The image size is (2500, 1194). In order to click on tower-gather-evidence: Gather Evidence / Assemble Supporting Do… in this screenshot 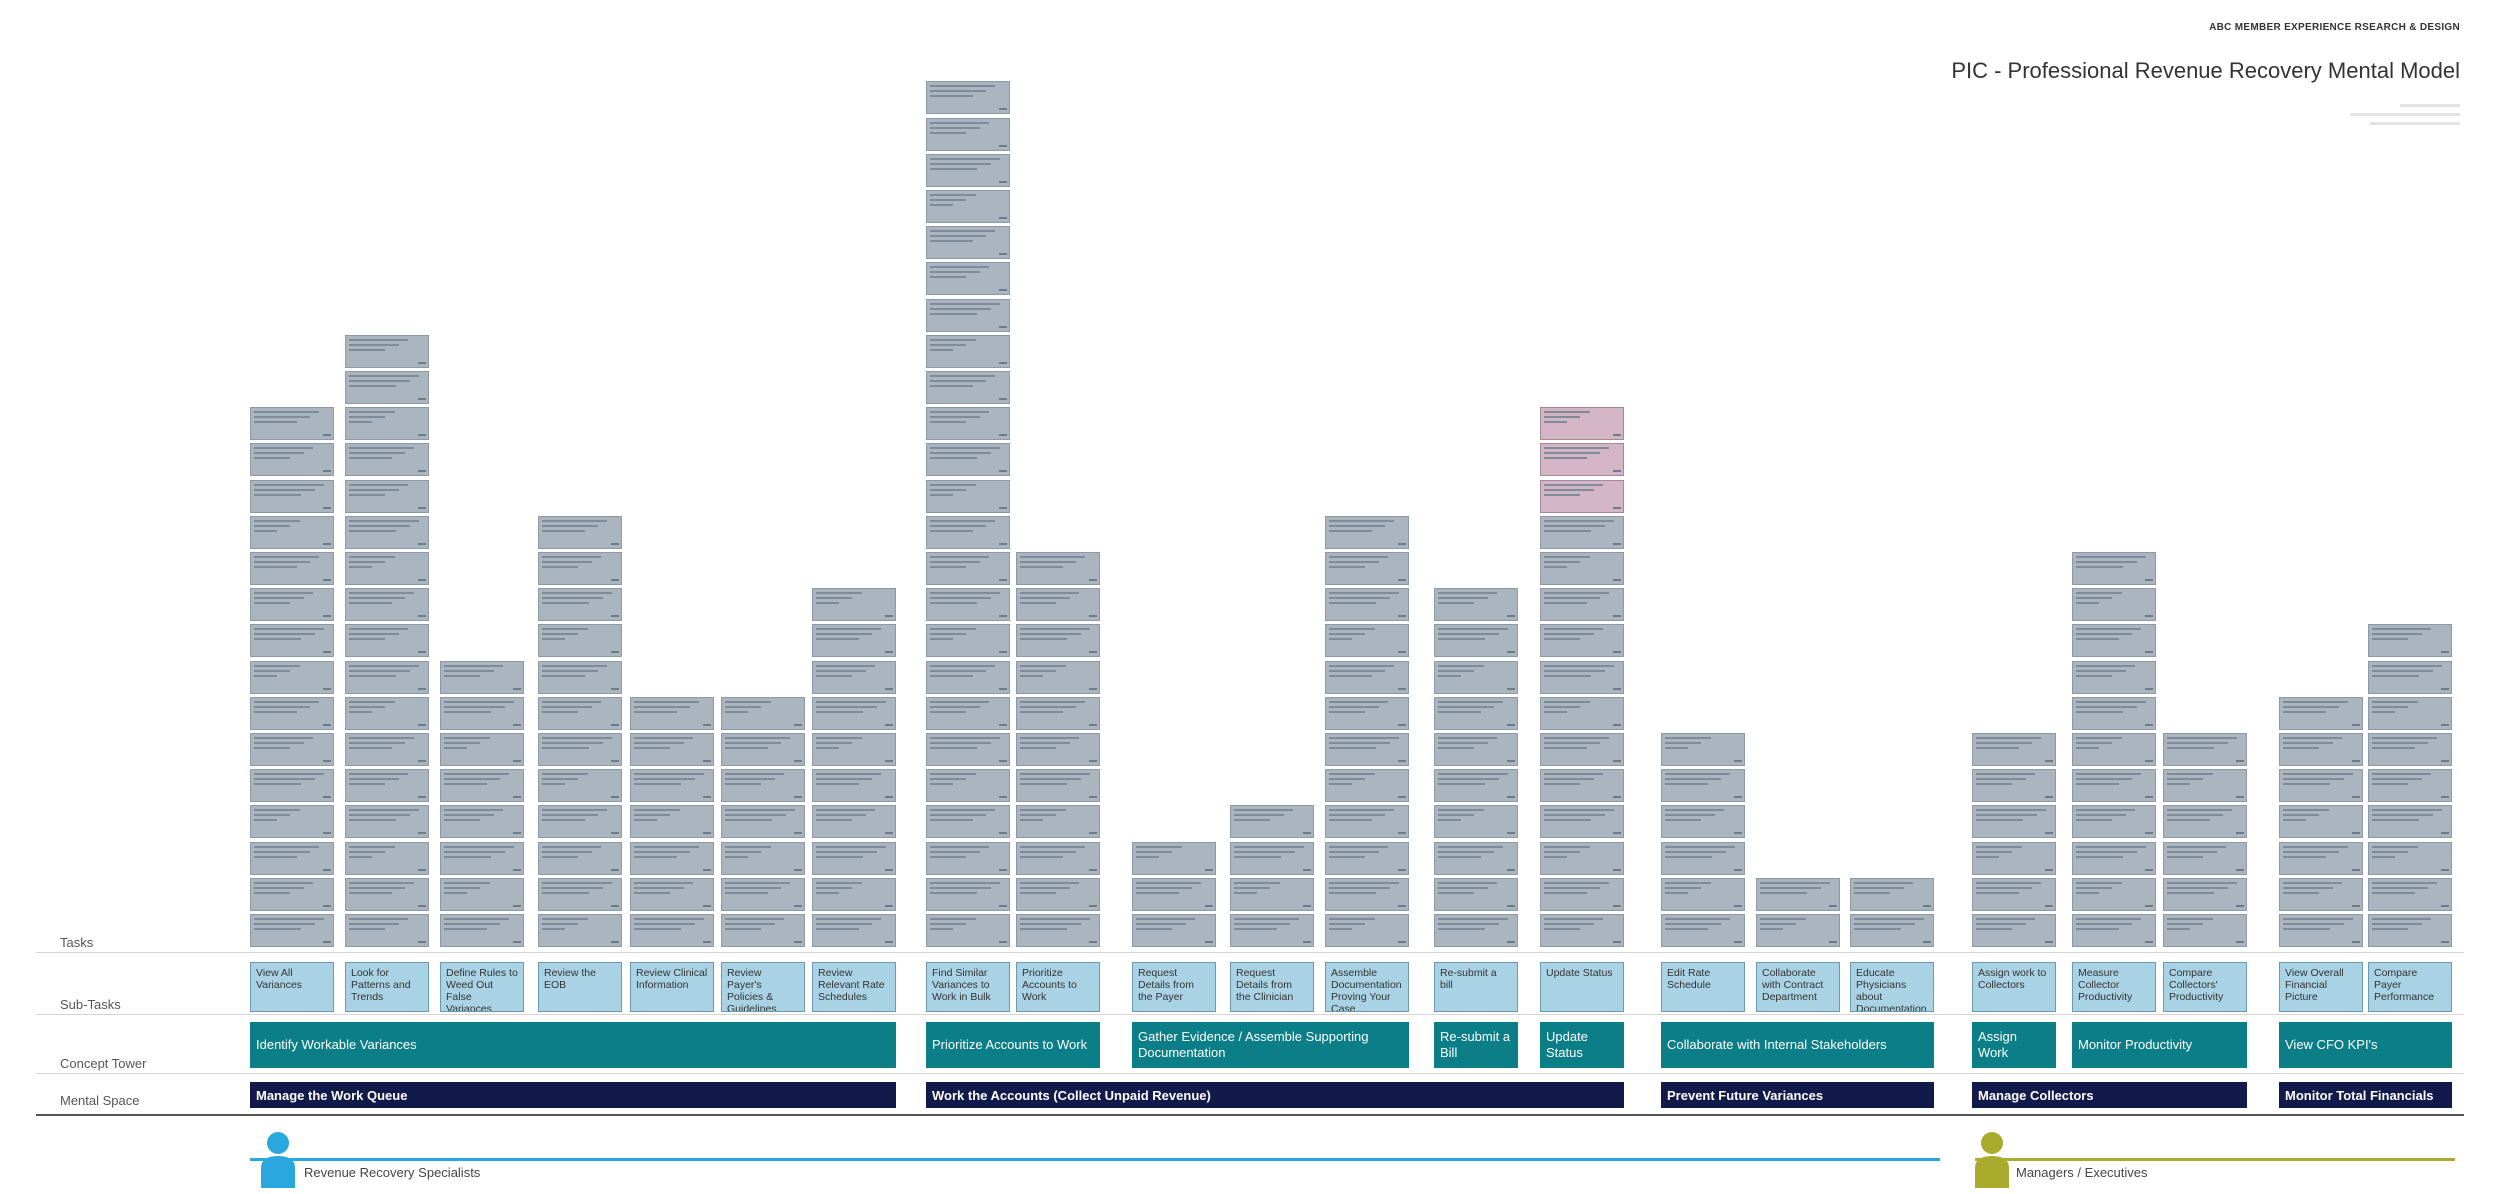, I will do `click(1270, 1045)`.